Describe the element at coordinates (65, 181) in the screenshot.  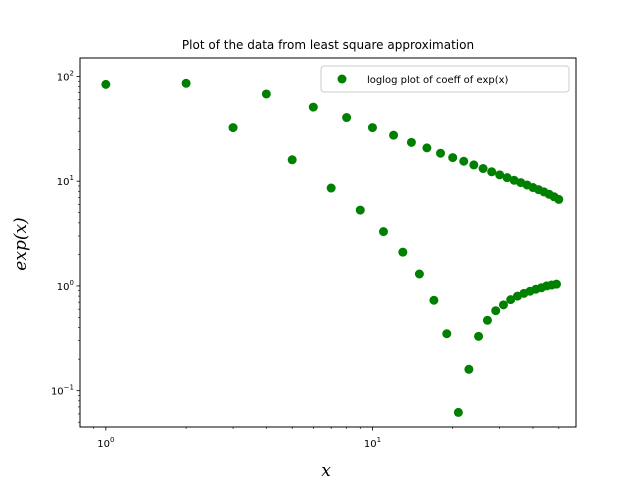
I see `y-tick-label: 10¹` at that location.